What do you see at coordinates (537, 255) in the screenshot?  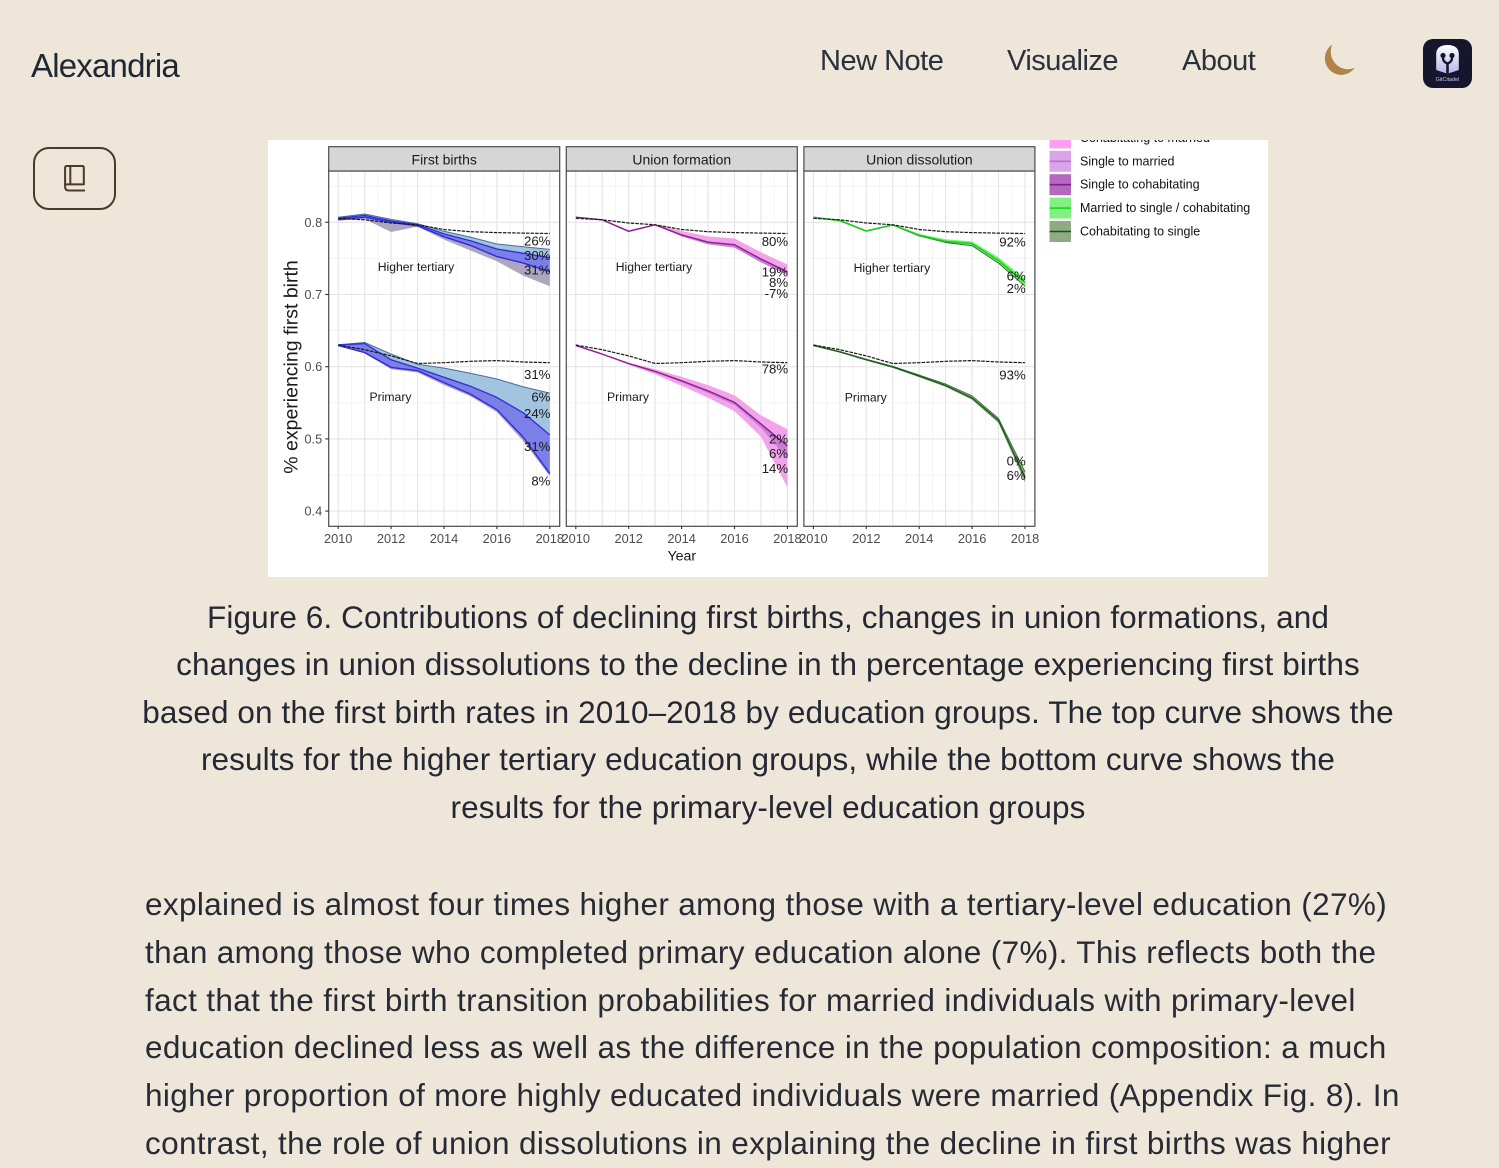 I see `svg-text: 30%` at bounding box center [537, 255].